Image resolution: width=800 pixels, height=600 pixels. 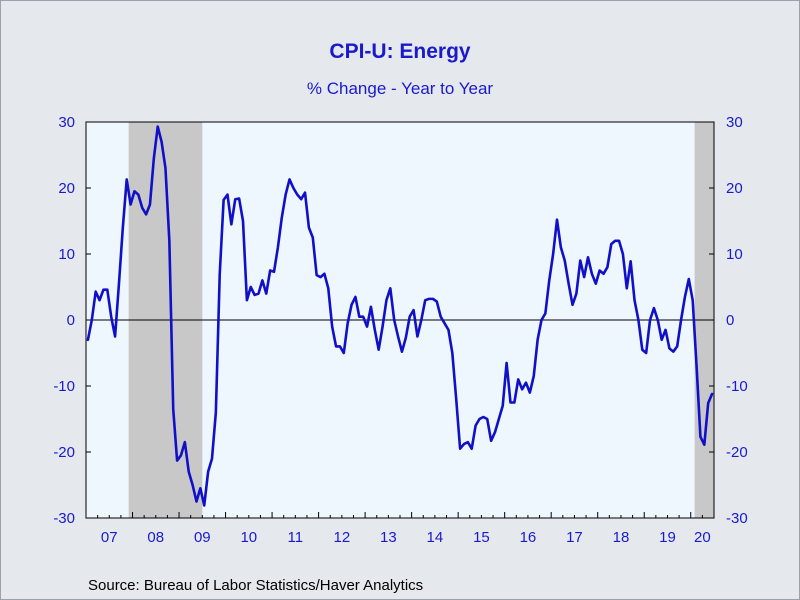 What do you see at coordinates (66, 188) in the screenshot?
I see `y-tick-label-left: 20` at bounding box center [66, 188].